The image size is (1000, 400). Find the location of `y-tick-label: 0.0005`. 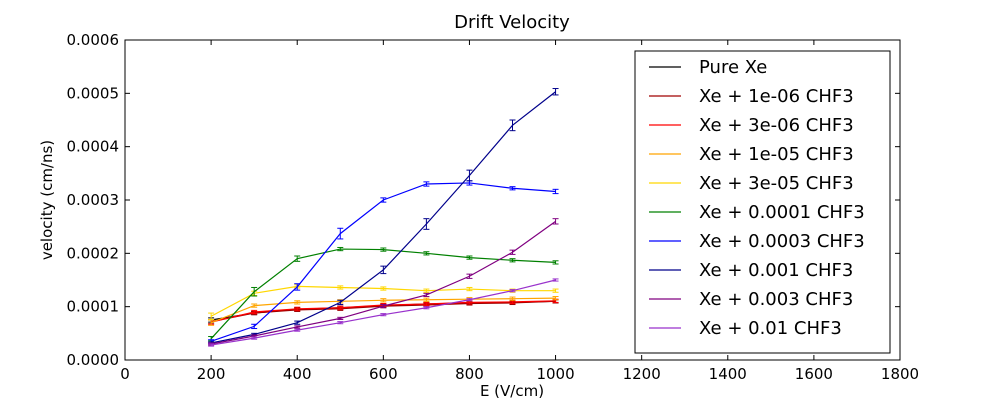

y-tick-label: 0.0005 is located at coordinates (93, 93).